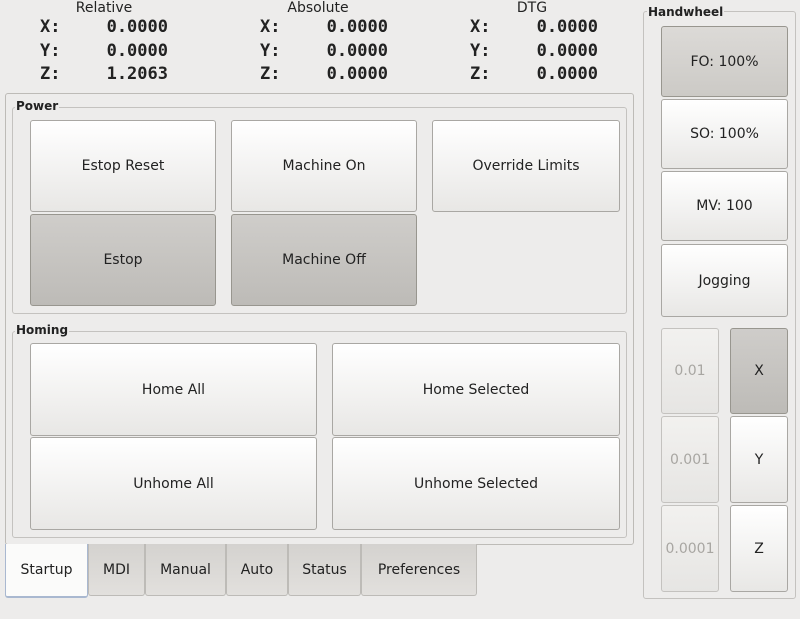  Describe the element at coordinates (257, 570) in the screenshot. I see `tab-auto: Auto` at that location.